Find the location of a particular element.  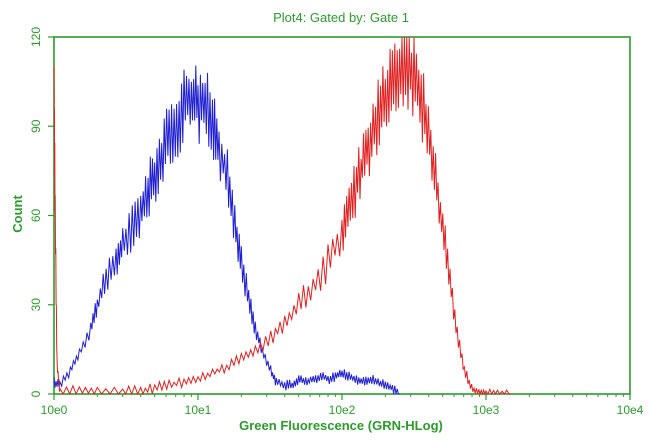

x-axis-label: Green Fluorescence (GRN-HLog) is located at coordinates (341, 425).